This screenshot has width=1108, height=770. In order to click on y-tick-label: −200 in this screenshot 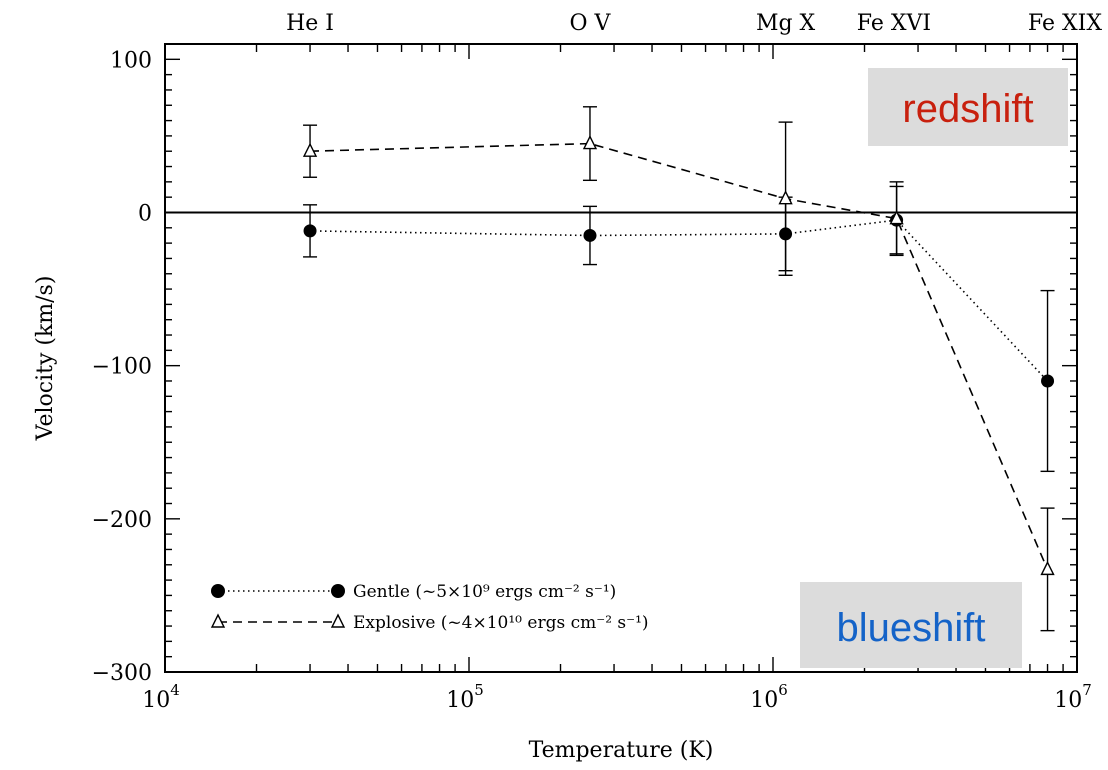, I will do `click(122, 520)`.